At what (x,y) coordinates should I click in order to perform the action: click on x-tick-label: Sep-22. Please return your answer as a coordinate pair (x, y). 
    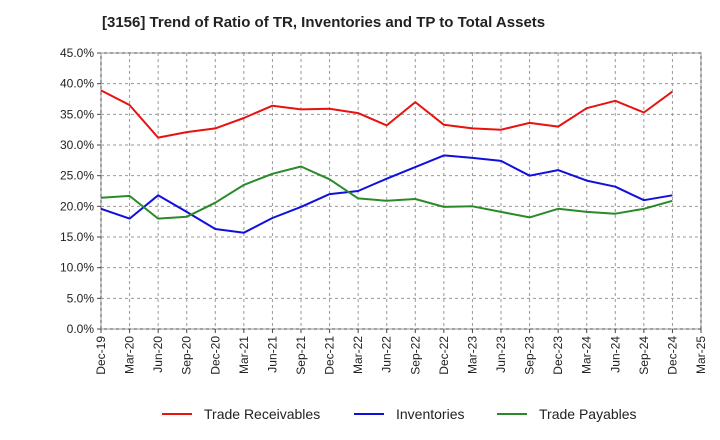
    Looking at the image, I should click on (415, 355).